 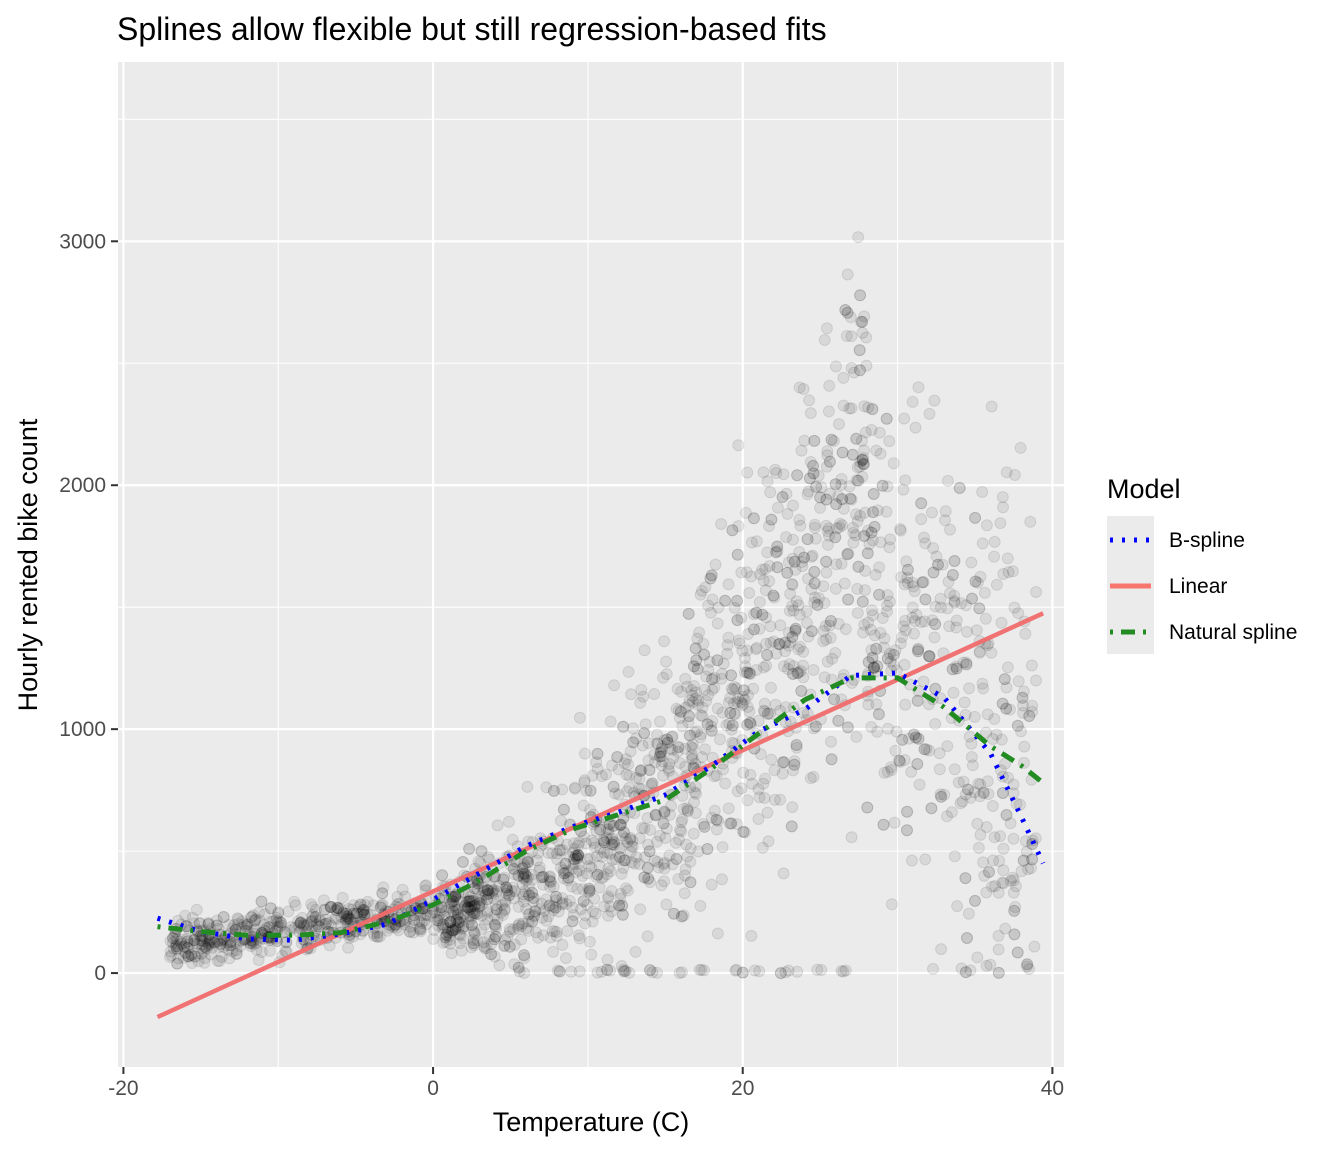 What do you see at coordinates (1144, 489) in the screenshot?
I see `legend-title: Model` at bounding box center [1144, 489].